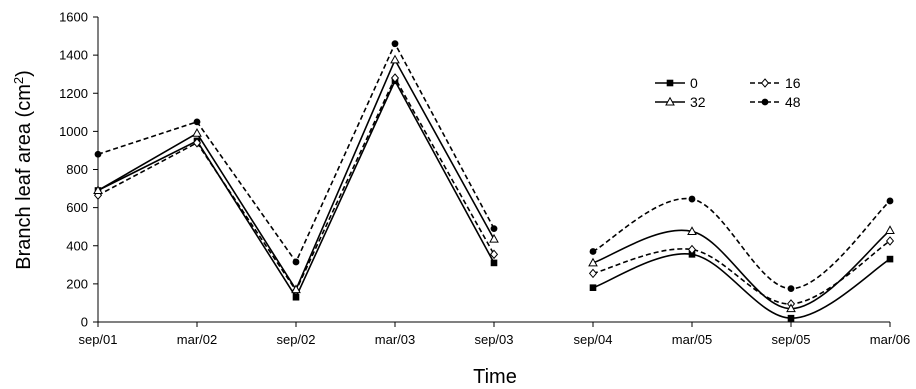 The height and width of the screenshot is (389, 916). What do you see at coordinates (890, 339) in the screenshot?
I see `x-tick-label: mar/06` at bounding box center [890, 339].